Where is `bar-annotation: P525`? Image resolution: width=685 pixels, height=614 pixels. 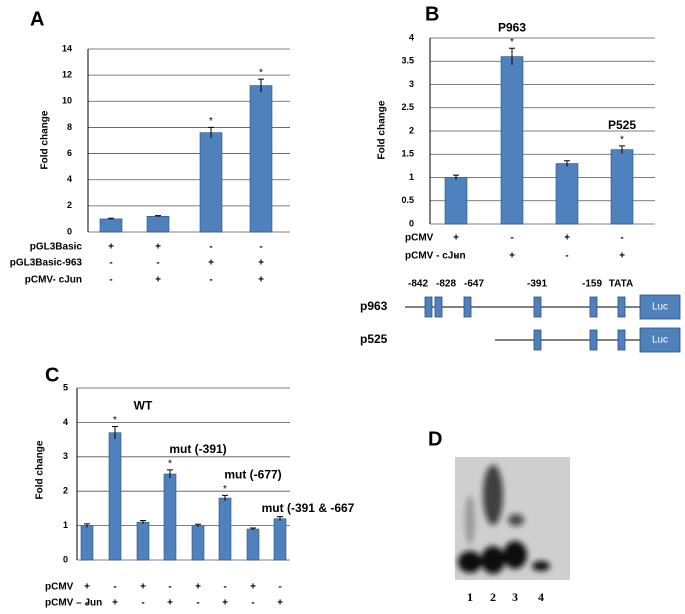 bar-annotation: P525 is located at coordinates (622, 125).